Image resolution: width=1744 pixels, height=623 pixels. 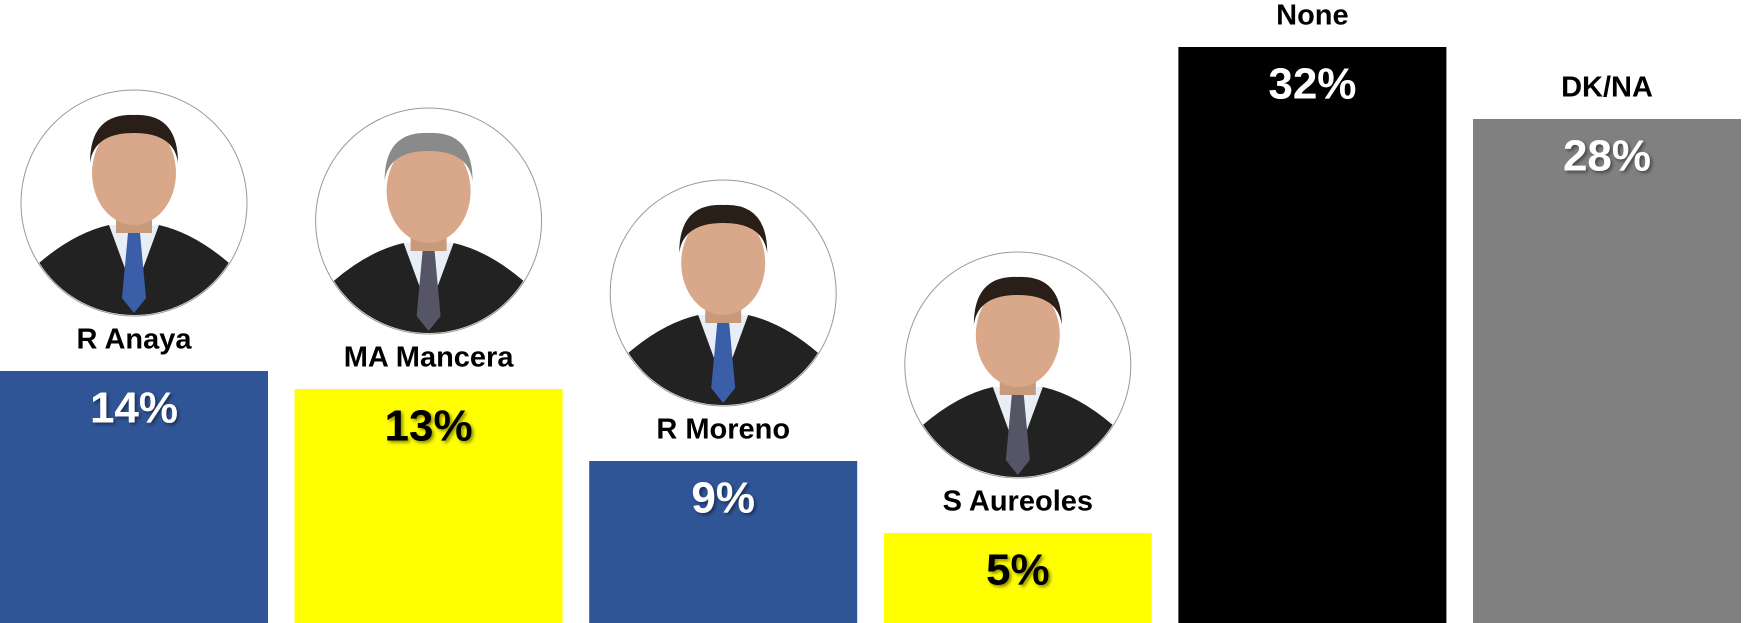 I want to click on category-label: S Aureoles, so click(x=1018, y=502).